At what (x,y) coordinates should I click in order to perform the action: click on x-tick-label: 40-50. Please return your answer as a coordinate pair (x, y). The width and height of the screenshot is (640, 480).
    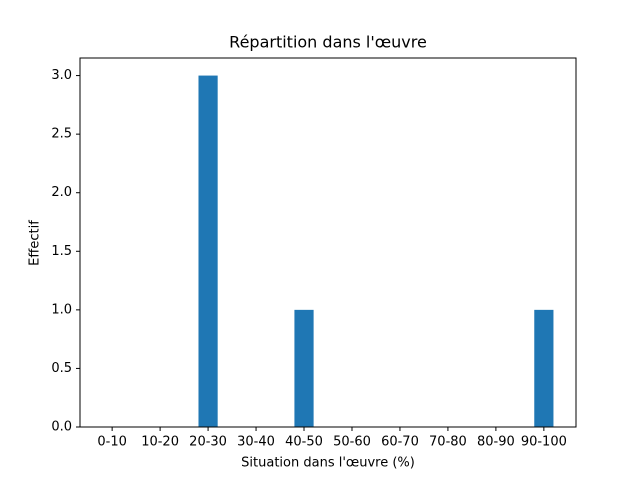
    Looking at the image, I should click on (304, 442).